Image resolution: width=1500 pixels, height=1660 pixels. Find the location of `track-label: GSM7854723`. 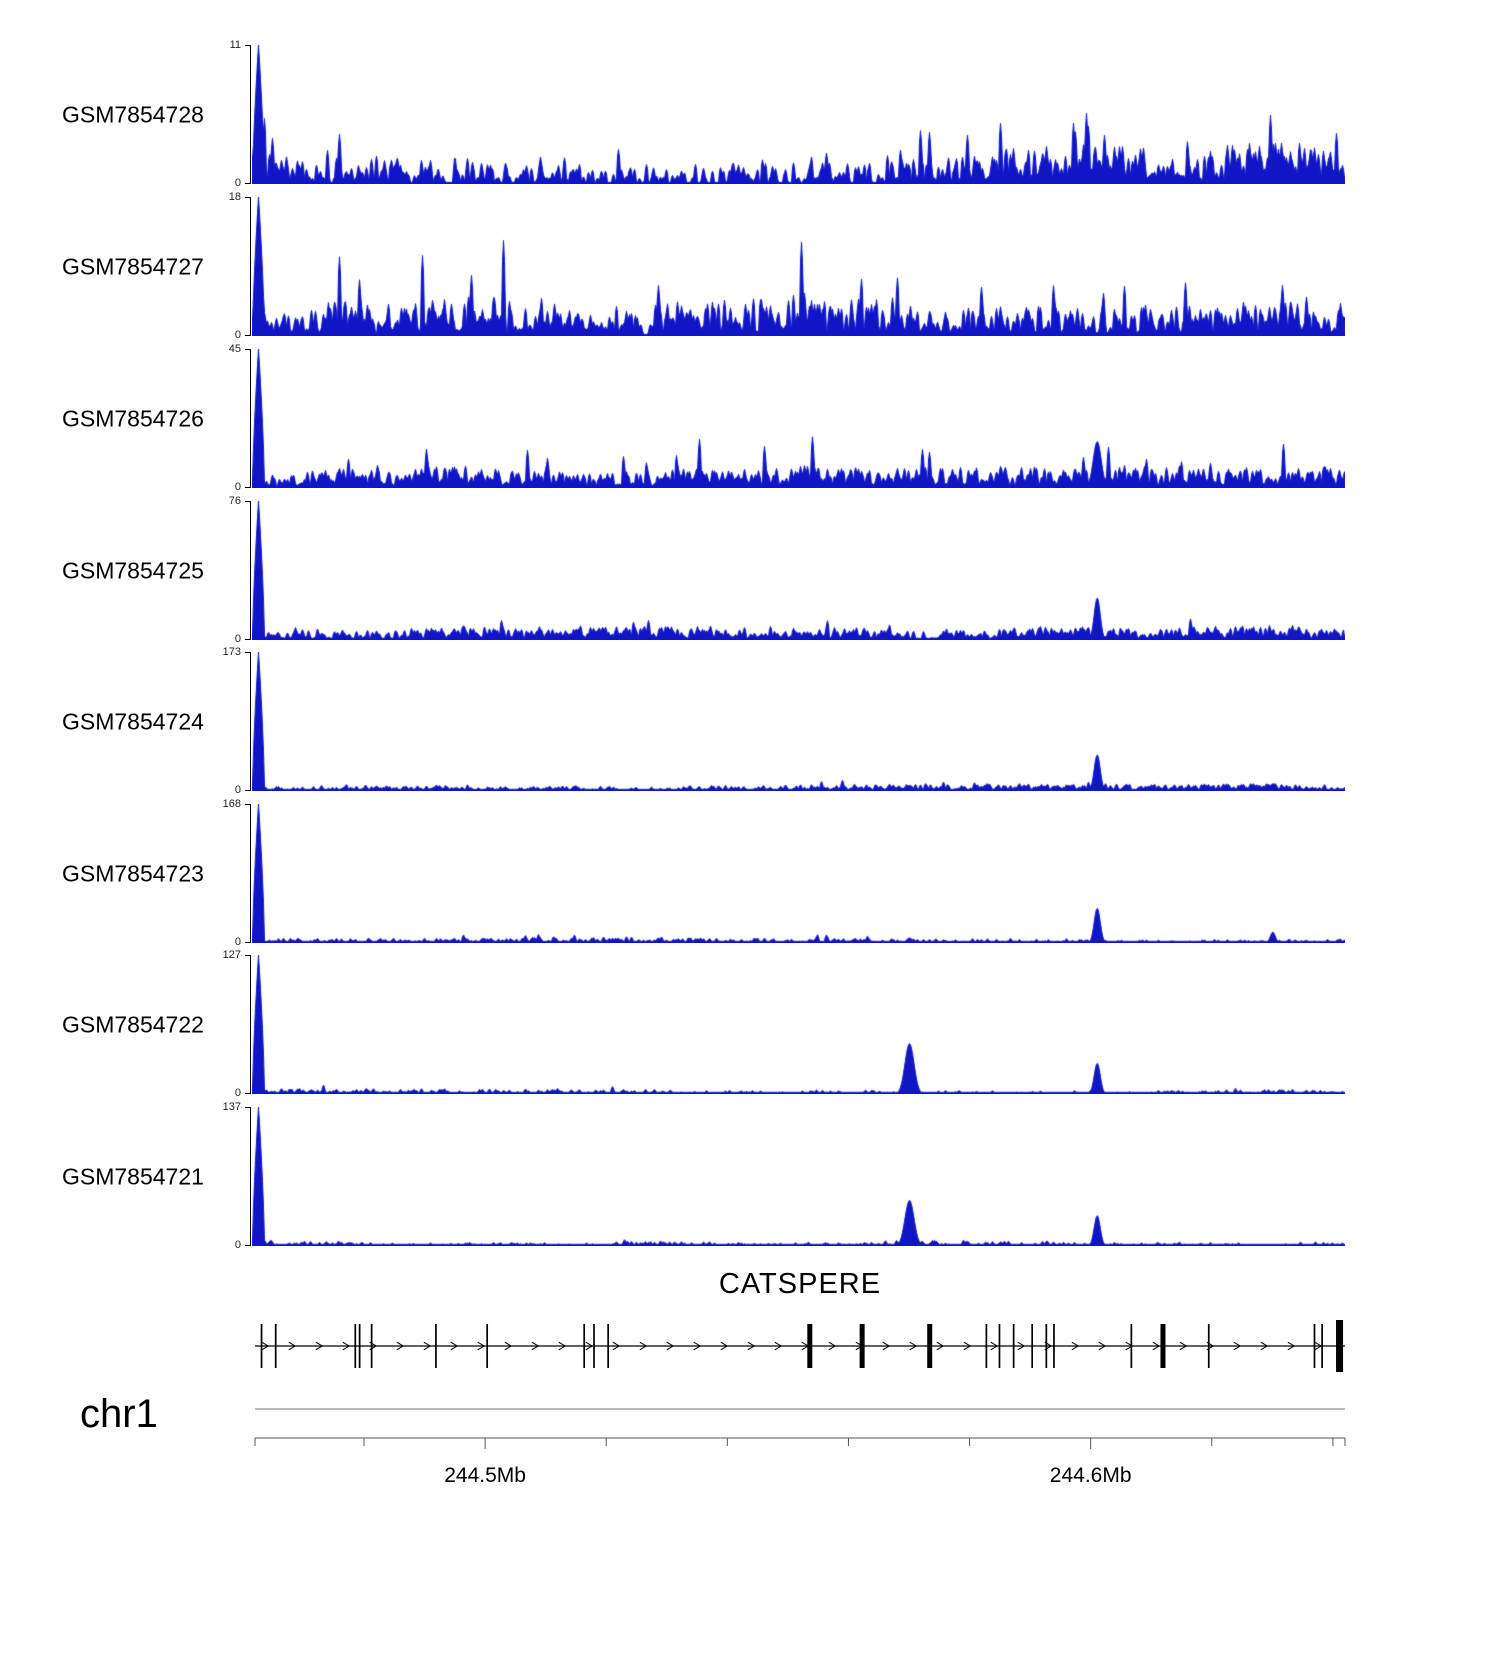

track-label: GSM7854723 is located at coordinates (133, 873).